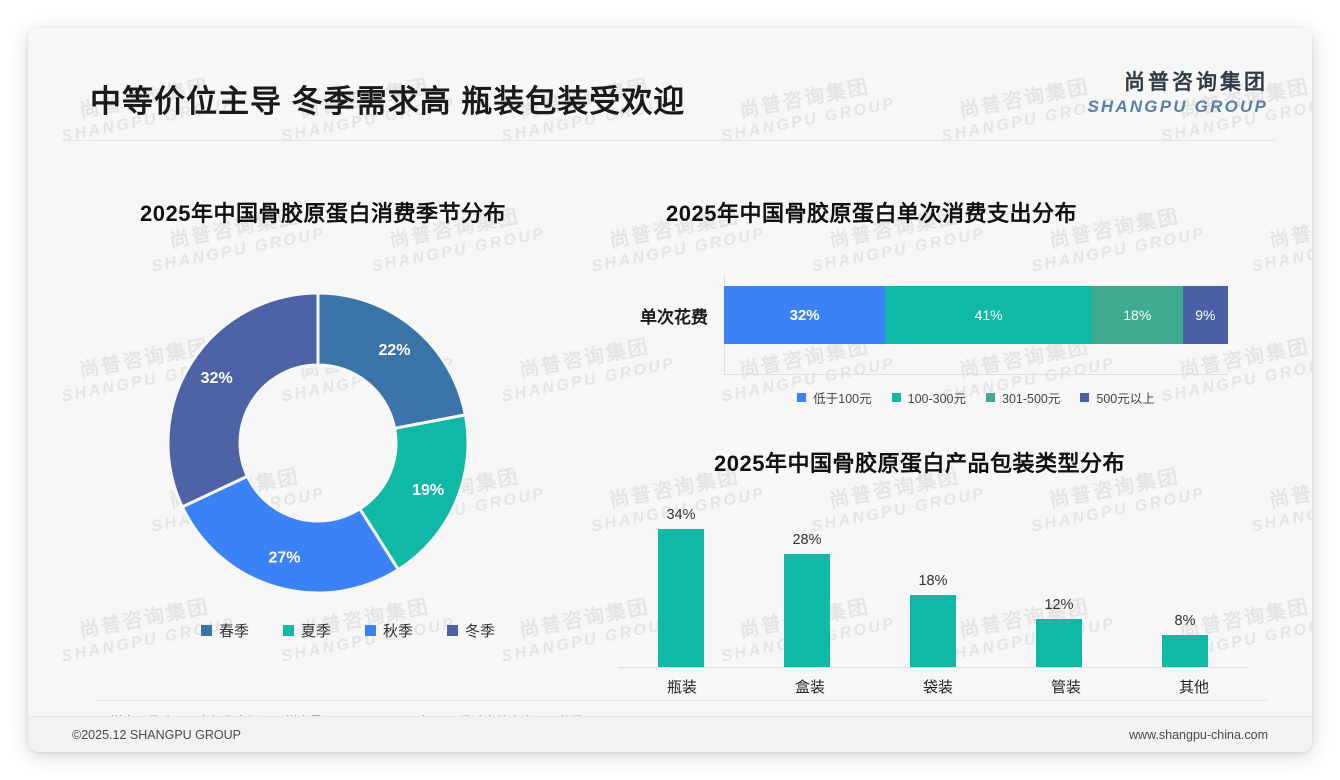  Describe the element at coordinates (681, 687) in the screenshot. I see `column-category-label: 瓶装` at that location.